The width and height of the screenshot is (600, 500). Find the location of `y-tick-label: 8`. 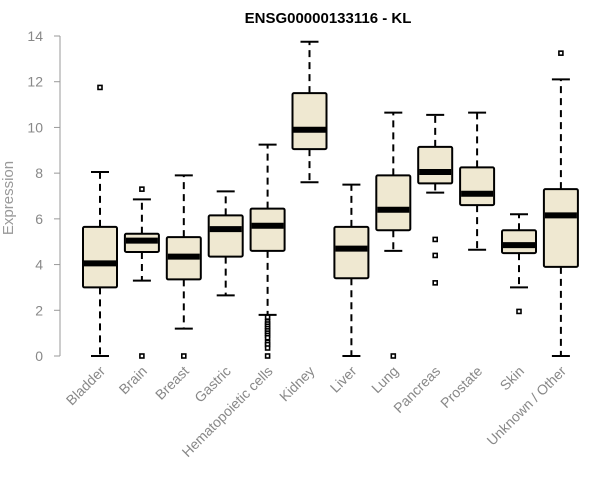

y-tick-label: 8 is located at coordinates (39, 173).